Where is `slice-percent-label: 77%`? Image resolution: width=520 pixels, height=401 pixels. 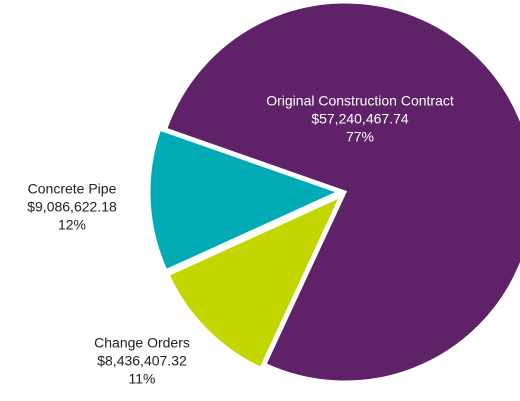
slice-percent-label: 77% is located at coordinates (360, 137).